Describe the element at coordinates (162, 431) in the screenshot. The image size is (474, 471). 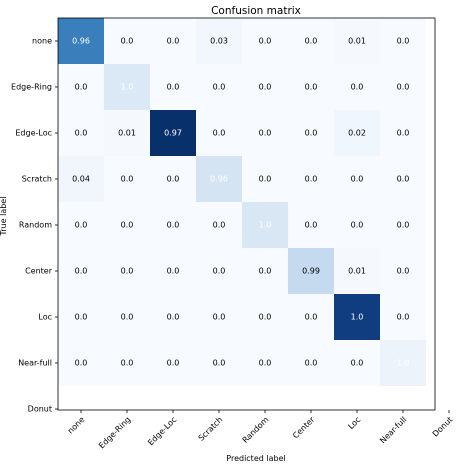
I see `x-tick-label: Edge-Loc` at that location.